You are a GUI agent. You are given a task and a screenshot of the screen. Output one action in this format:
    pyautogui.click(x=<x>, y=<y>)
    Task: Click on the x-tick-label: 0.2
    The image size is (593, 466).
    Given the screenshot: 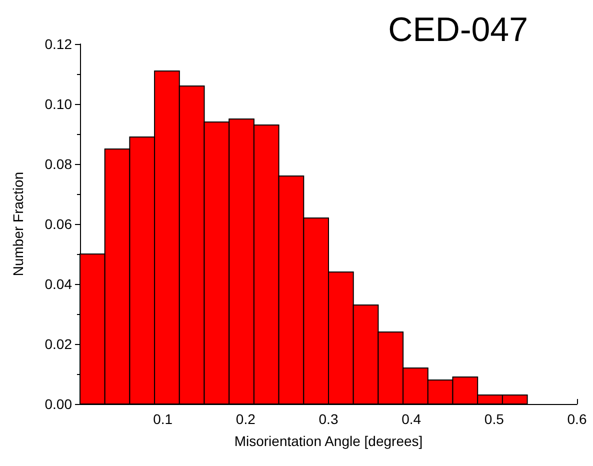 What is the action you would take?
    pyautogui.click(x=246, y=419)
    